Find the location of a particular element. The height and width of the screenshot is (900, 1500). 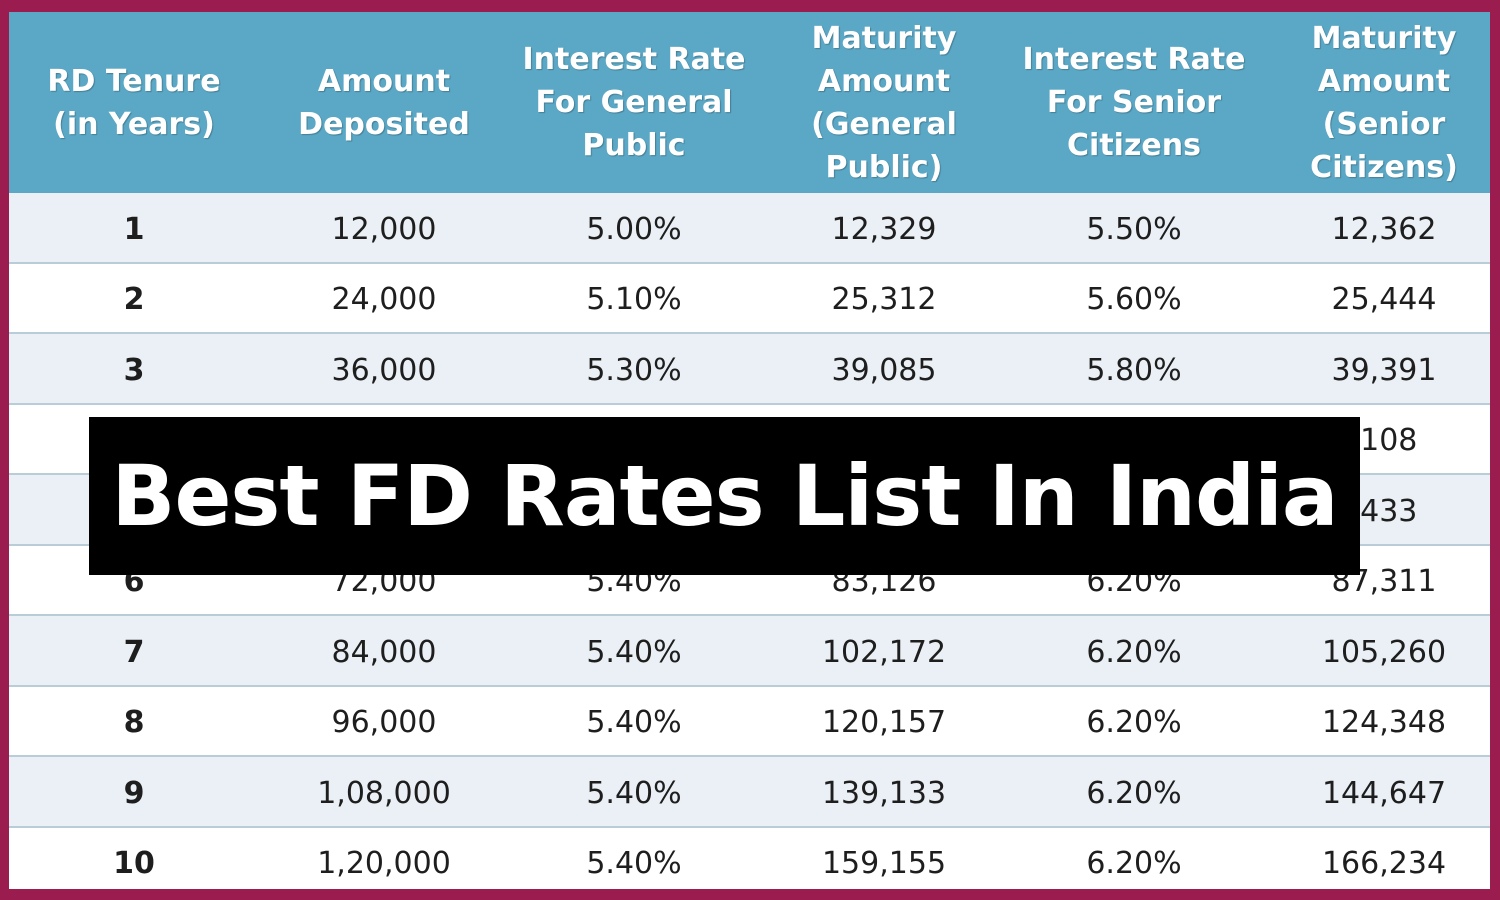

header-rd-tenure: RD Tenure (in Years) is located at coordinates (134, 102).